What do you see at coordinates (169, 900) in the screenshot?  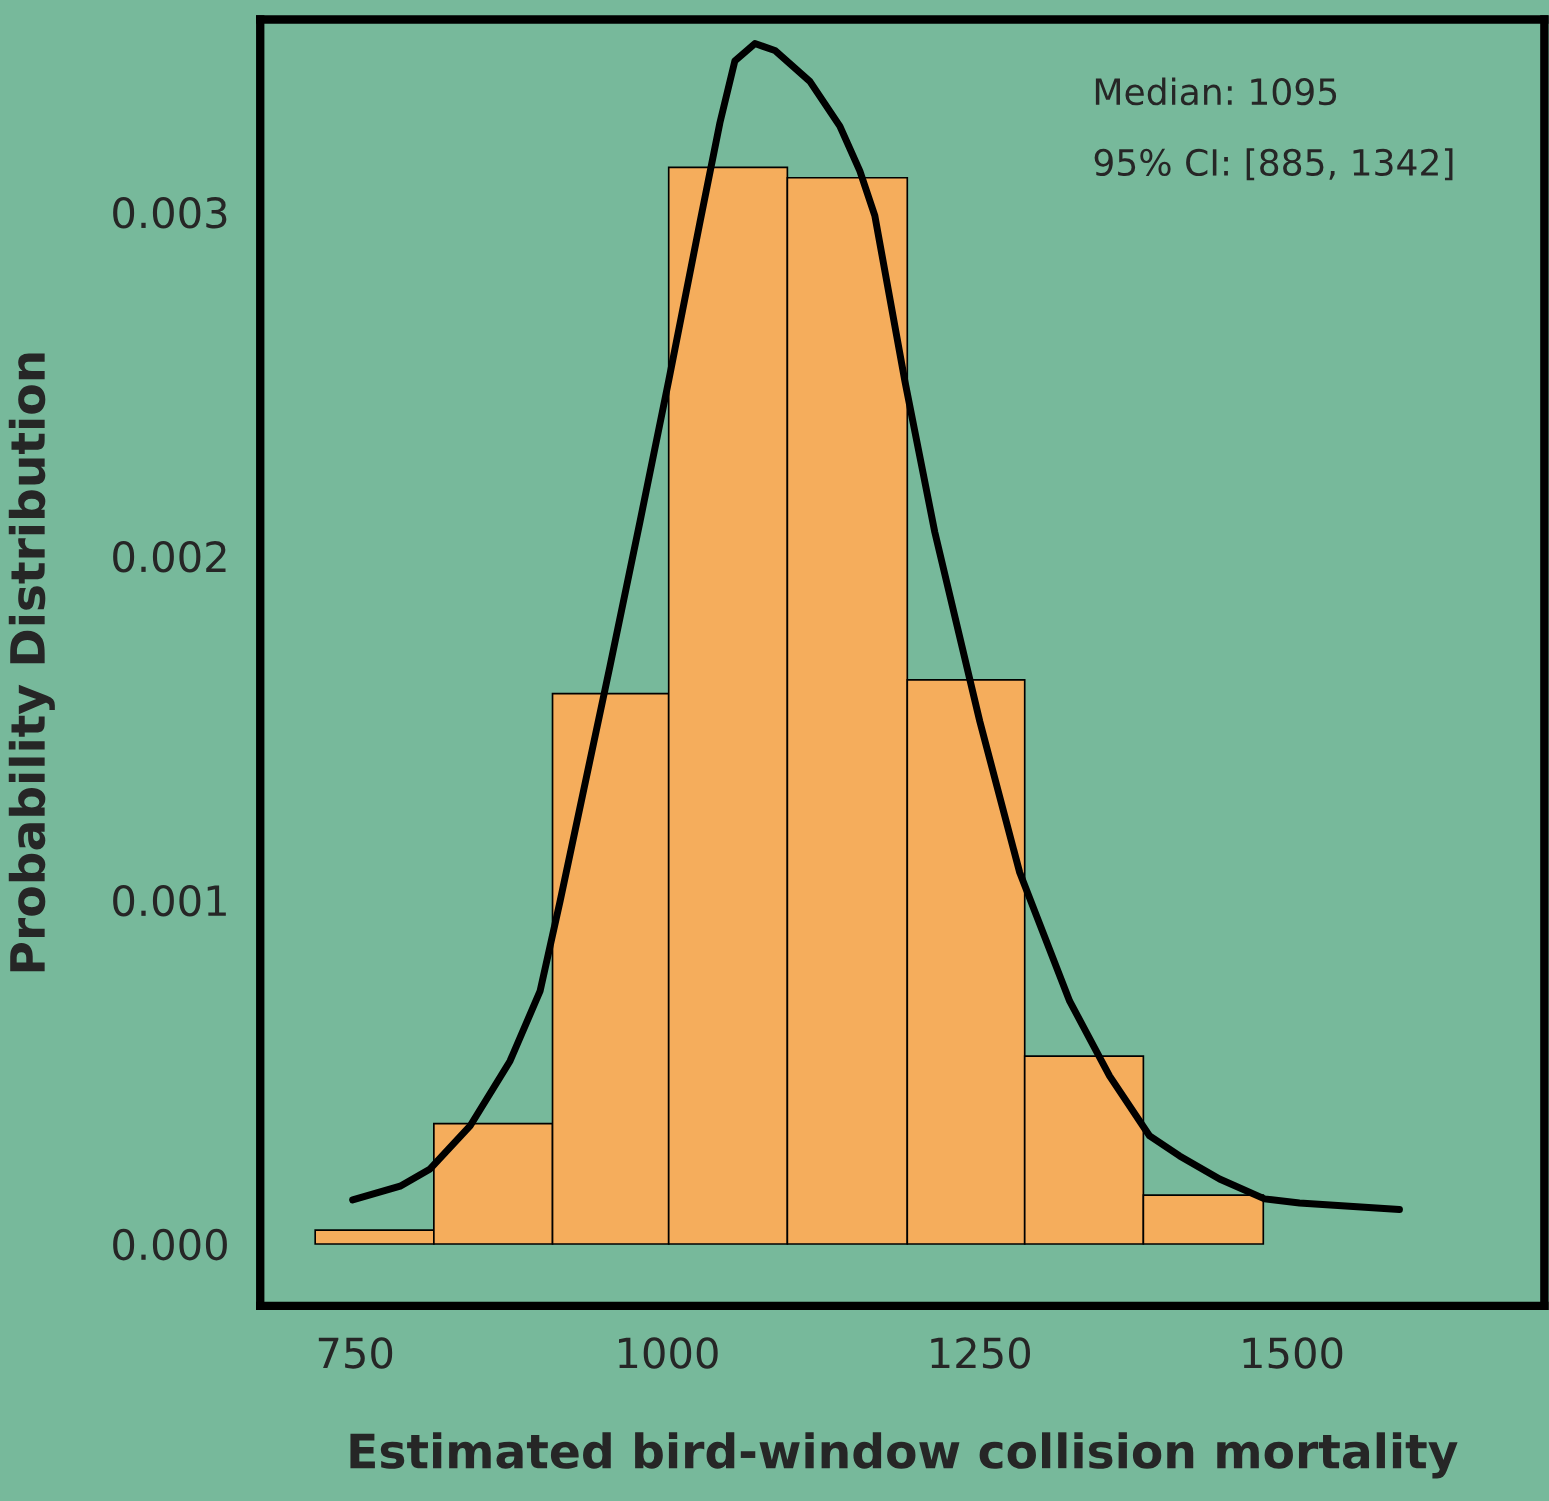 I see `y-tick-label: 0.001` at bounding box center [169, 900].